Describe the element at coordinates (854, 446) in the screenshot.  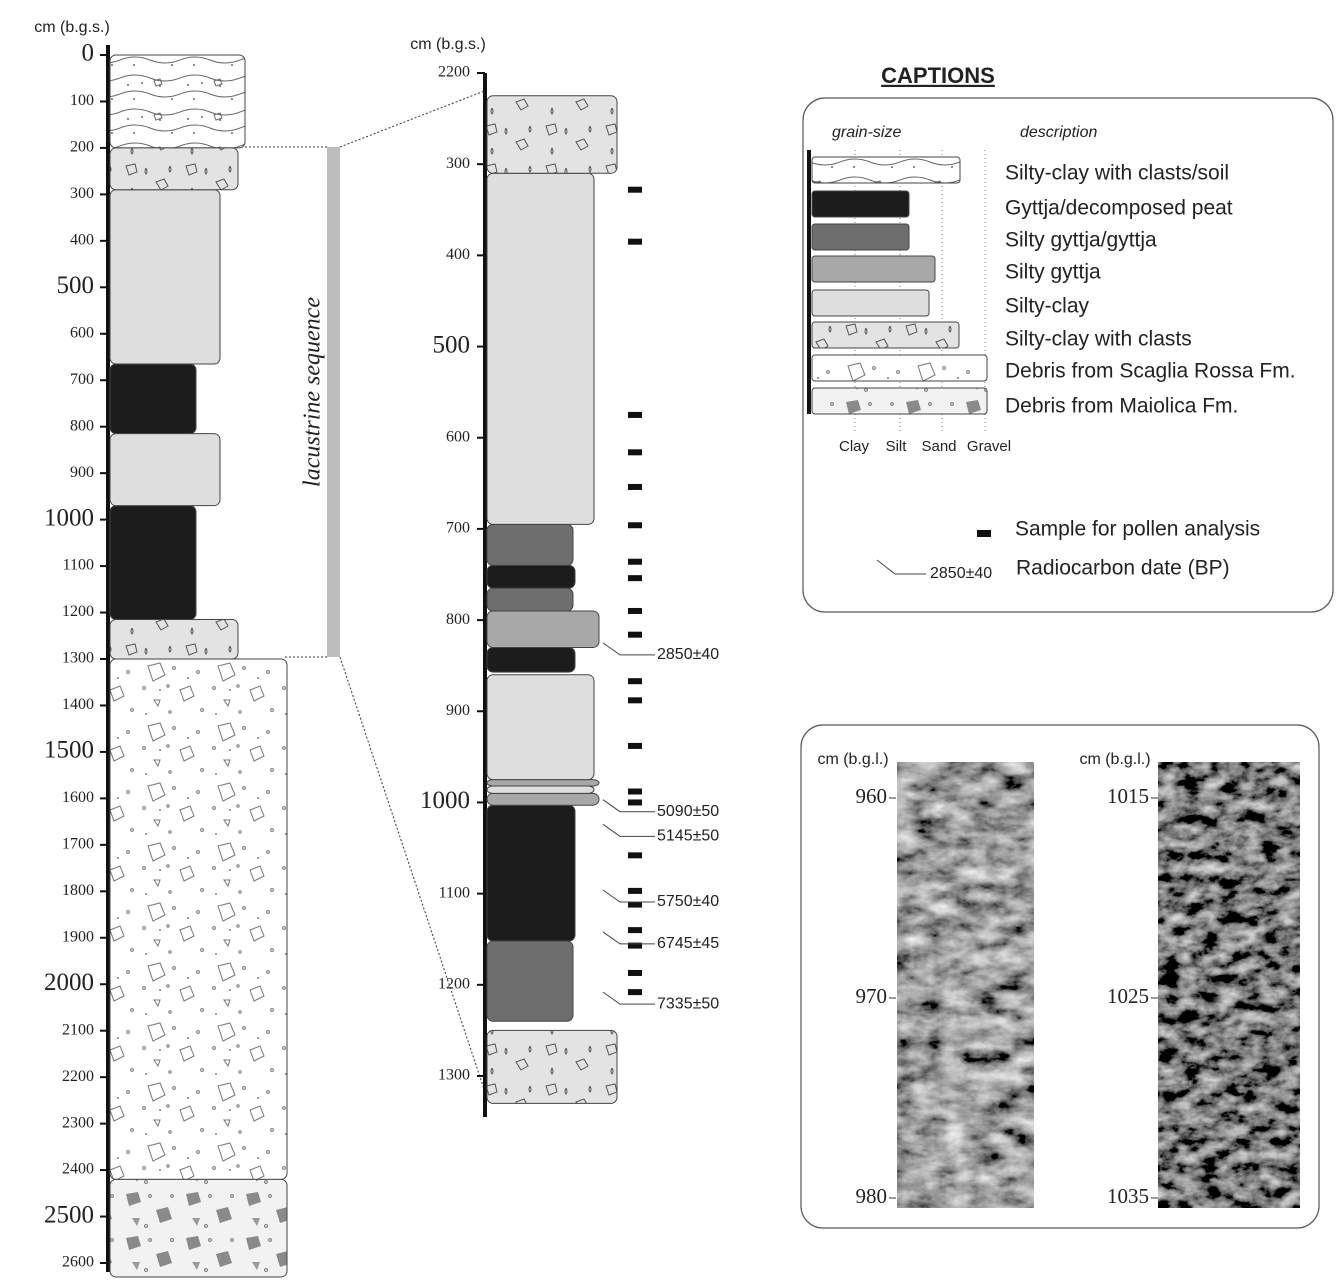
I see `grain-size-label: Clay` at that location.